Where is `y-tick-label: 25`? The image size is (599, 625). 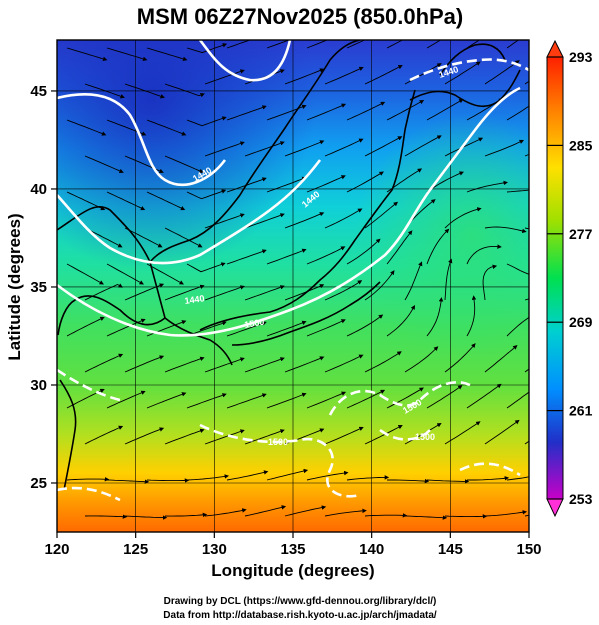
y-tick-label: 25 is located at coordinates (38, 483).